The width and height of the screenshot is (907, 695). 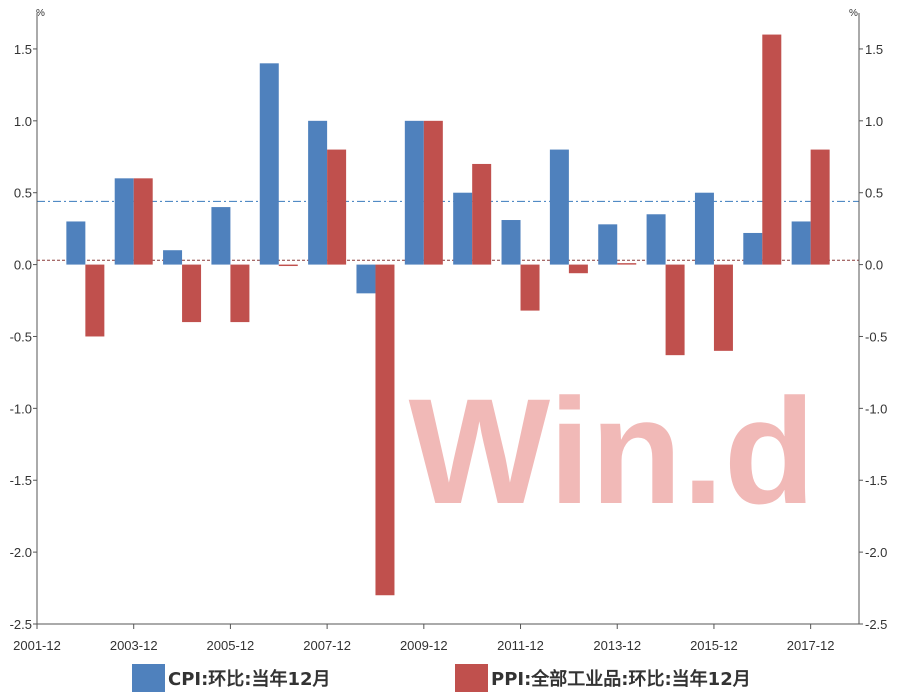 What do you see at coordinates (714, 645) in the screenshot?
I see `x-tick-label: 2015-12` at bounding box center [714, 645].